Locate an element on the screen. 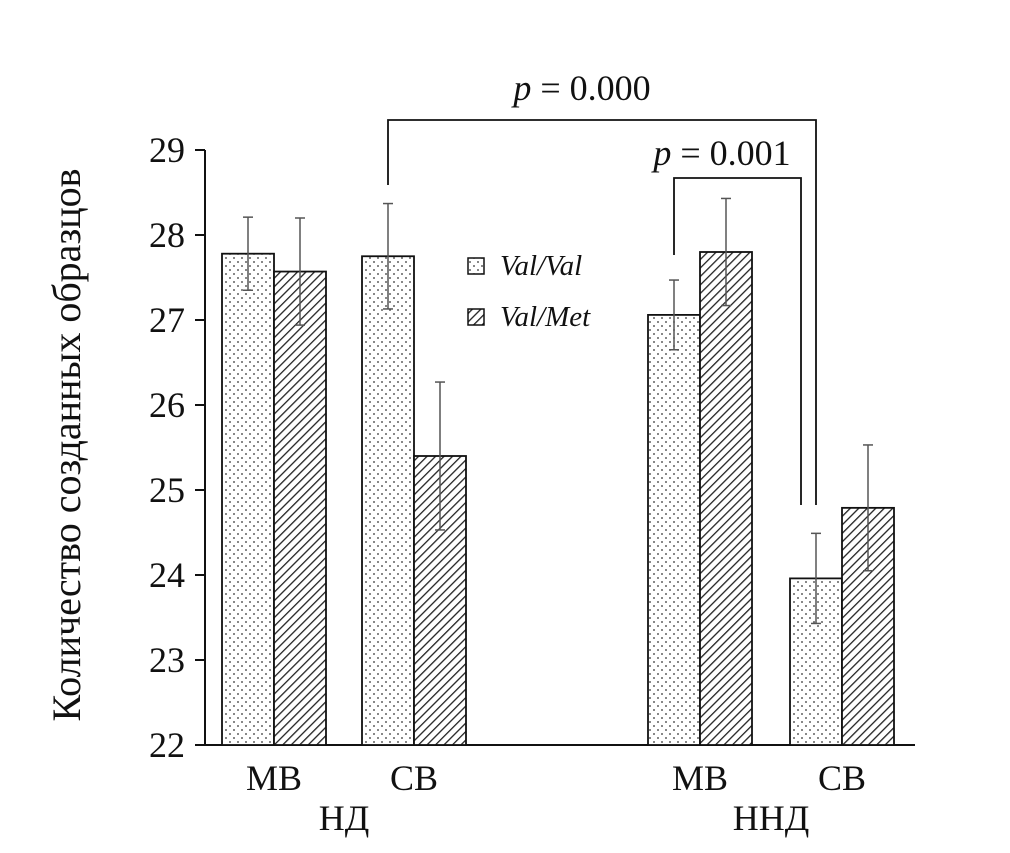 This screenshot has width=1010, height=853. p-value-text: = 0.000 is located at coordinates (595, 88).